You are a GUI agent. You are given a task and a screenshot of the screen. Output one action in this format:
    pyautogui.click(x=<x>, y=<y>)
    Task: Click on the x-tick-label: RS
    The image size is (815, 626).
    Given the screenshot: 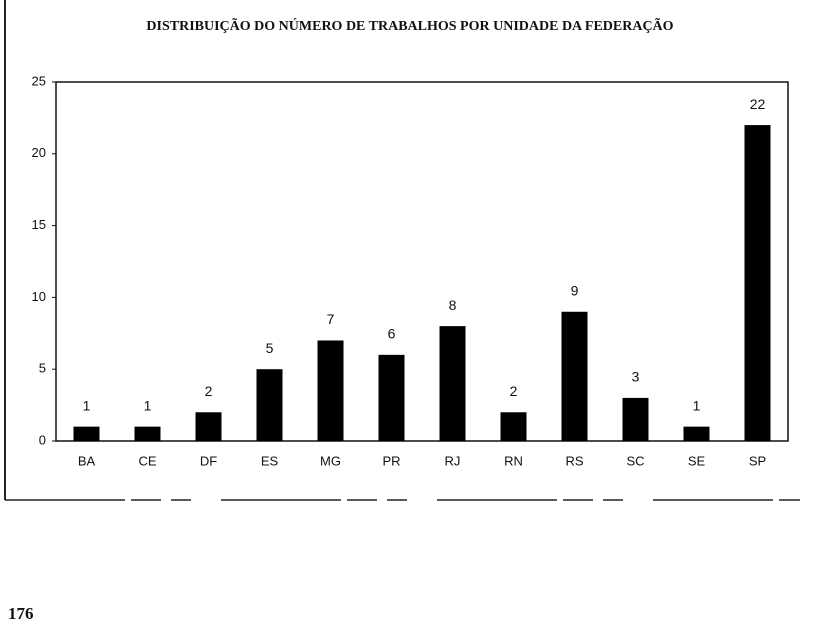 What is the action you would take?
    pyautogui.click(x=574, y=460)
    